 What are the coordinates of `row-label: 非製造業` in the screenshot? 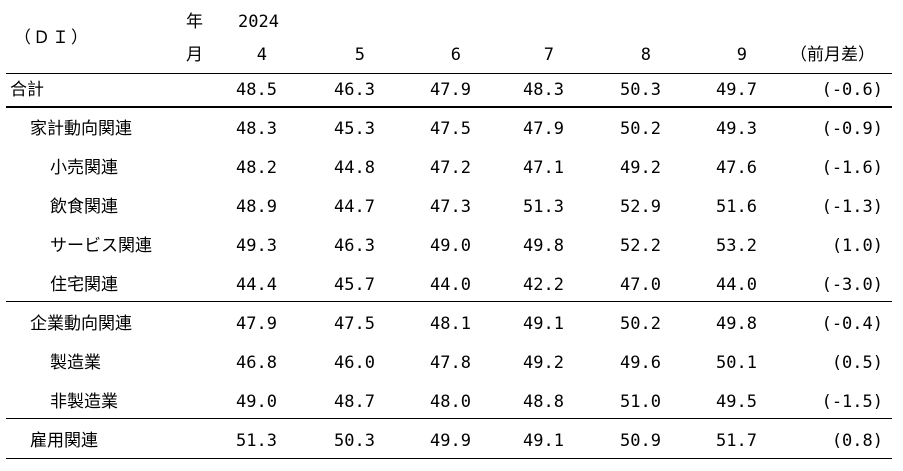 It's located at (84, 402).